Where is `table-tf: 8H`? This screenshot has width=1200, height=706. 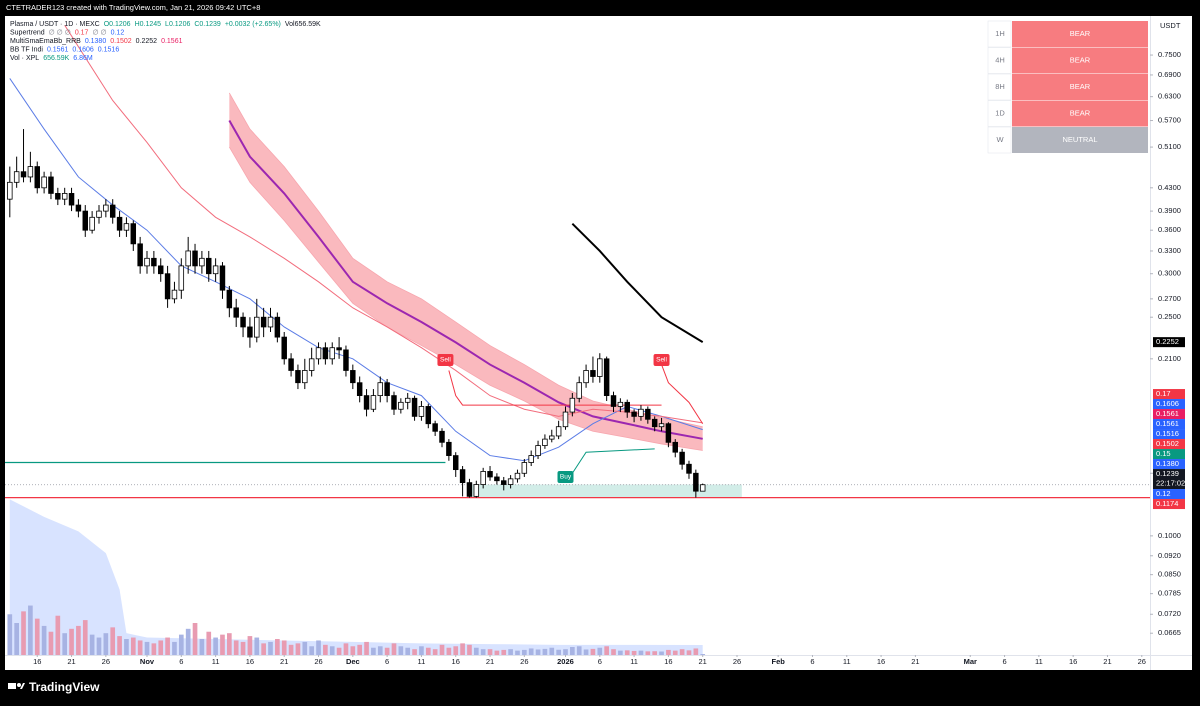 table-tf: 8H is located at coordinates (1000, 86).